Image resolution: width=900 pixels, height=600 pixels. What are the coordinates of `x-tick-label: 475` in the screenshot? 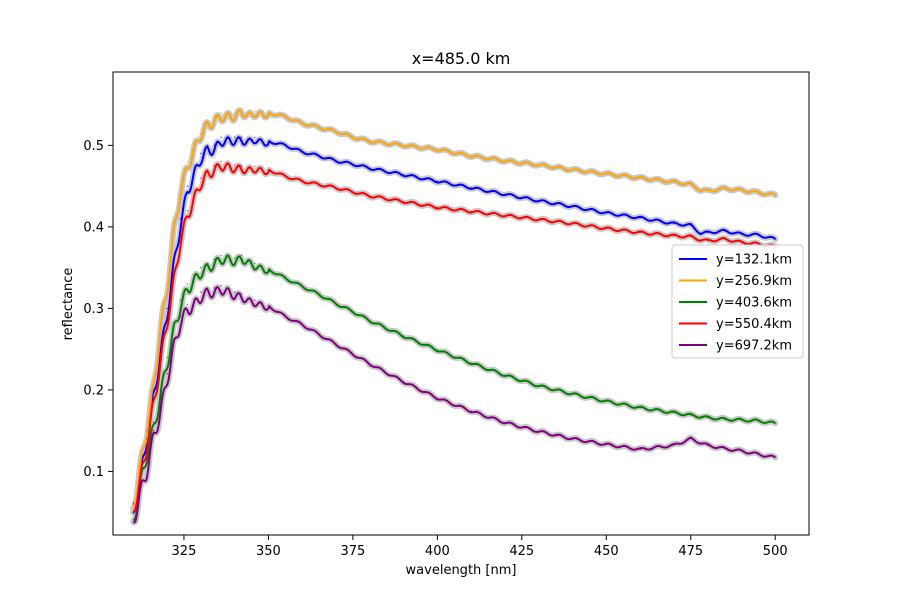 It's located at (690, 551).